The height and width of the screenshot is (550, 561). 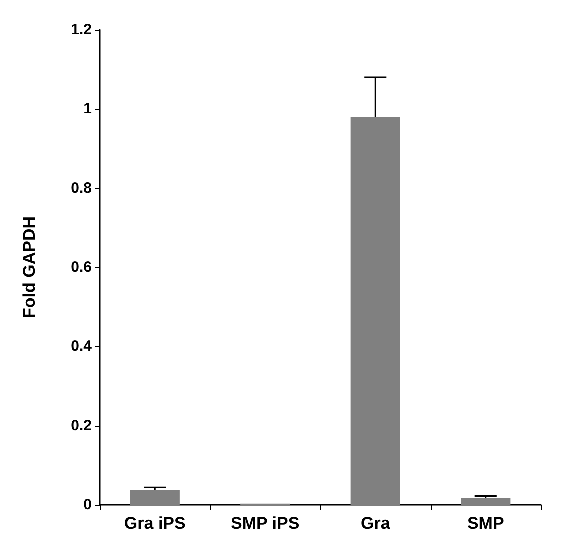 I want to click on x-tick-label: Gra, so click(x=375, y=523).